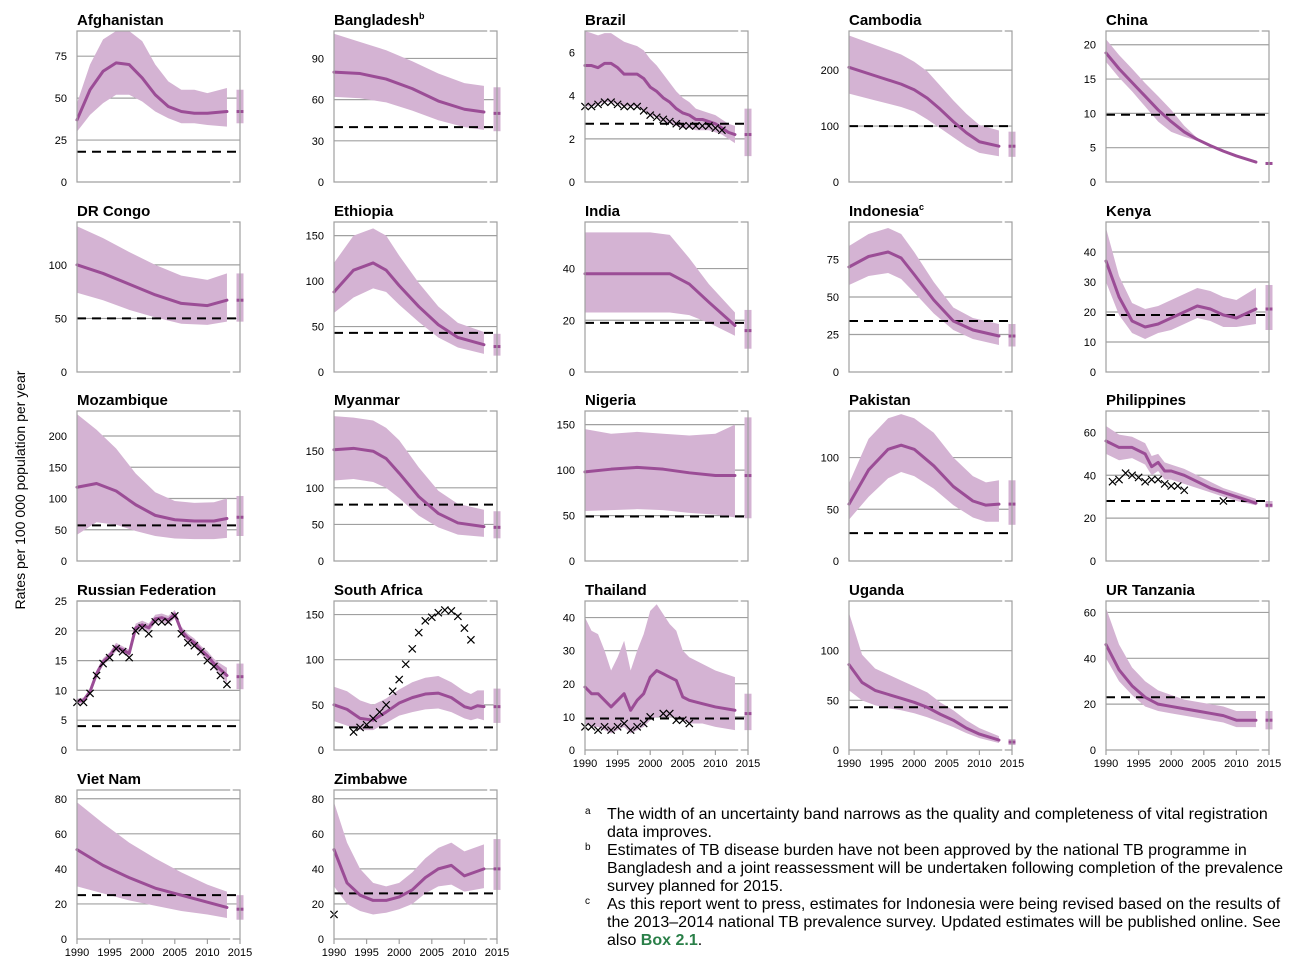 This screenshot has width=1301, height=974. What do you see at coordinates (379, 20) in the screenshot?
I see `panel-title: Bangladeshb` at bounding box center [379, 20].